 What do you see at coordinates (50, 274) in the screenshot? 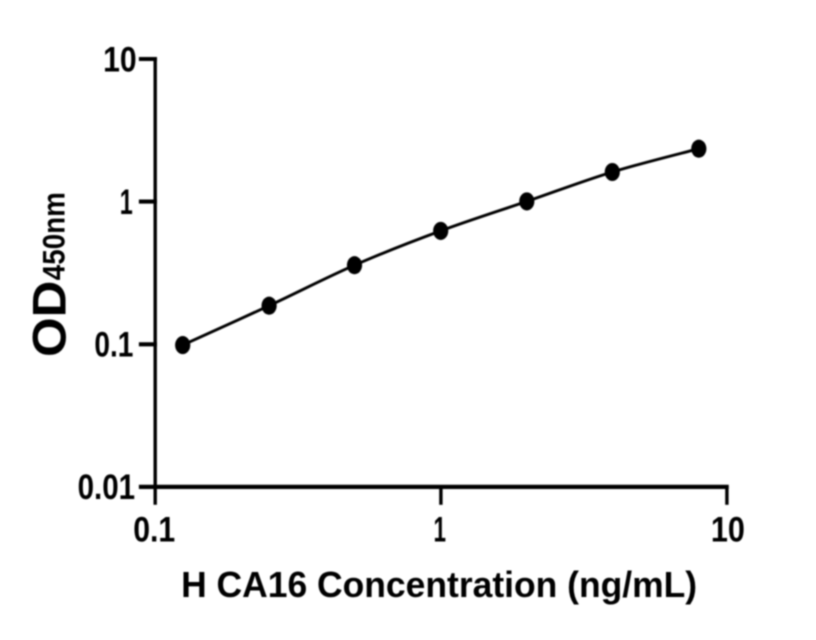
I see `svg-text: OD450nm` at bounding box center [50, 274].